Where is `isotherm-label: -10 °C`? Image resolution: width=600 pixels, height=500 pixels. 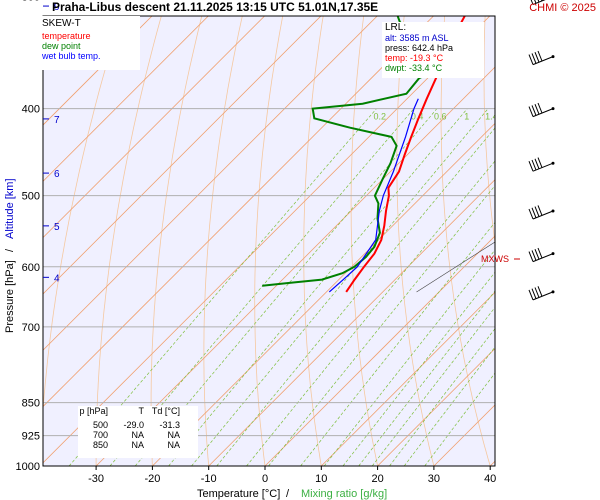
isotherm-label: -10 °C is located at coordinates (514, 162).